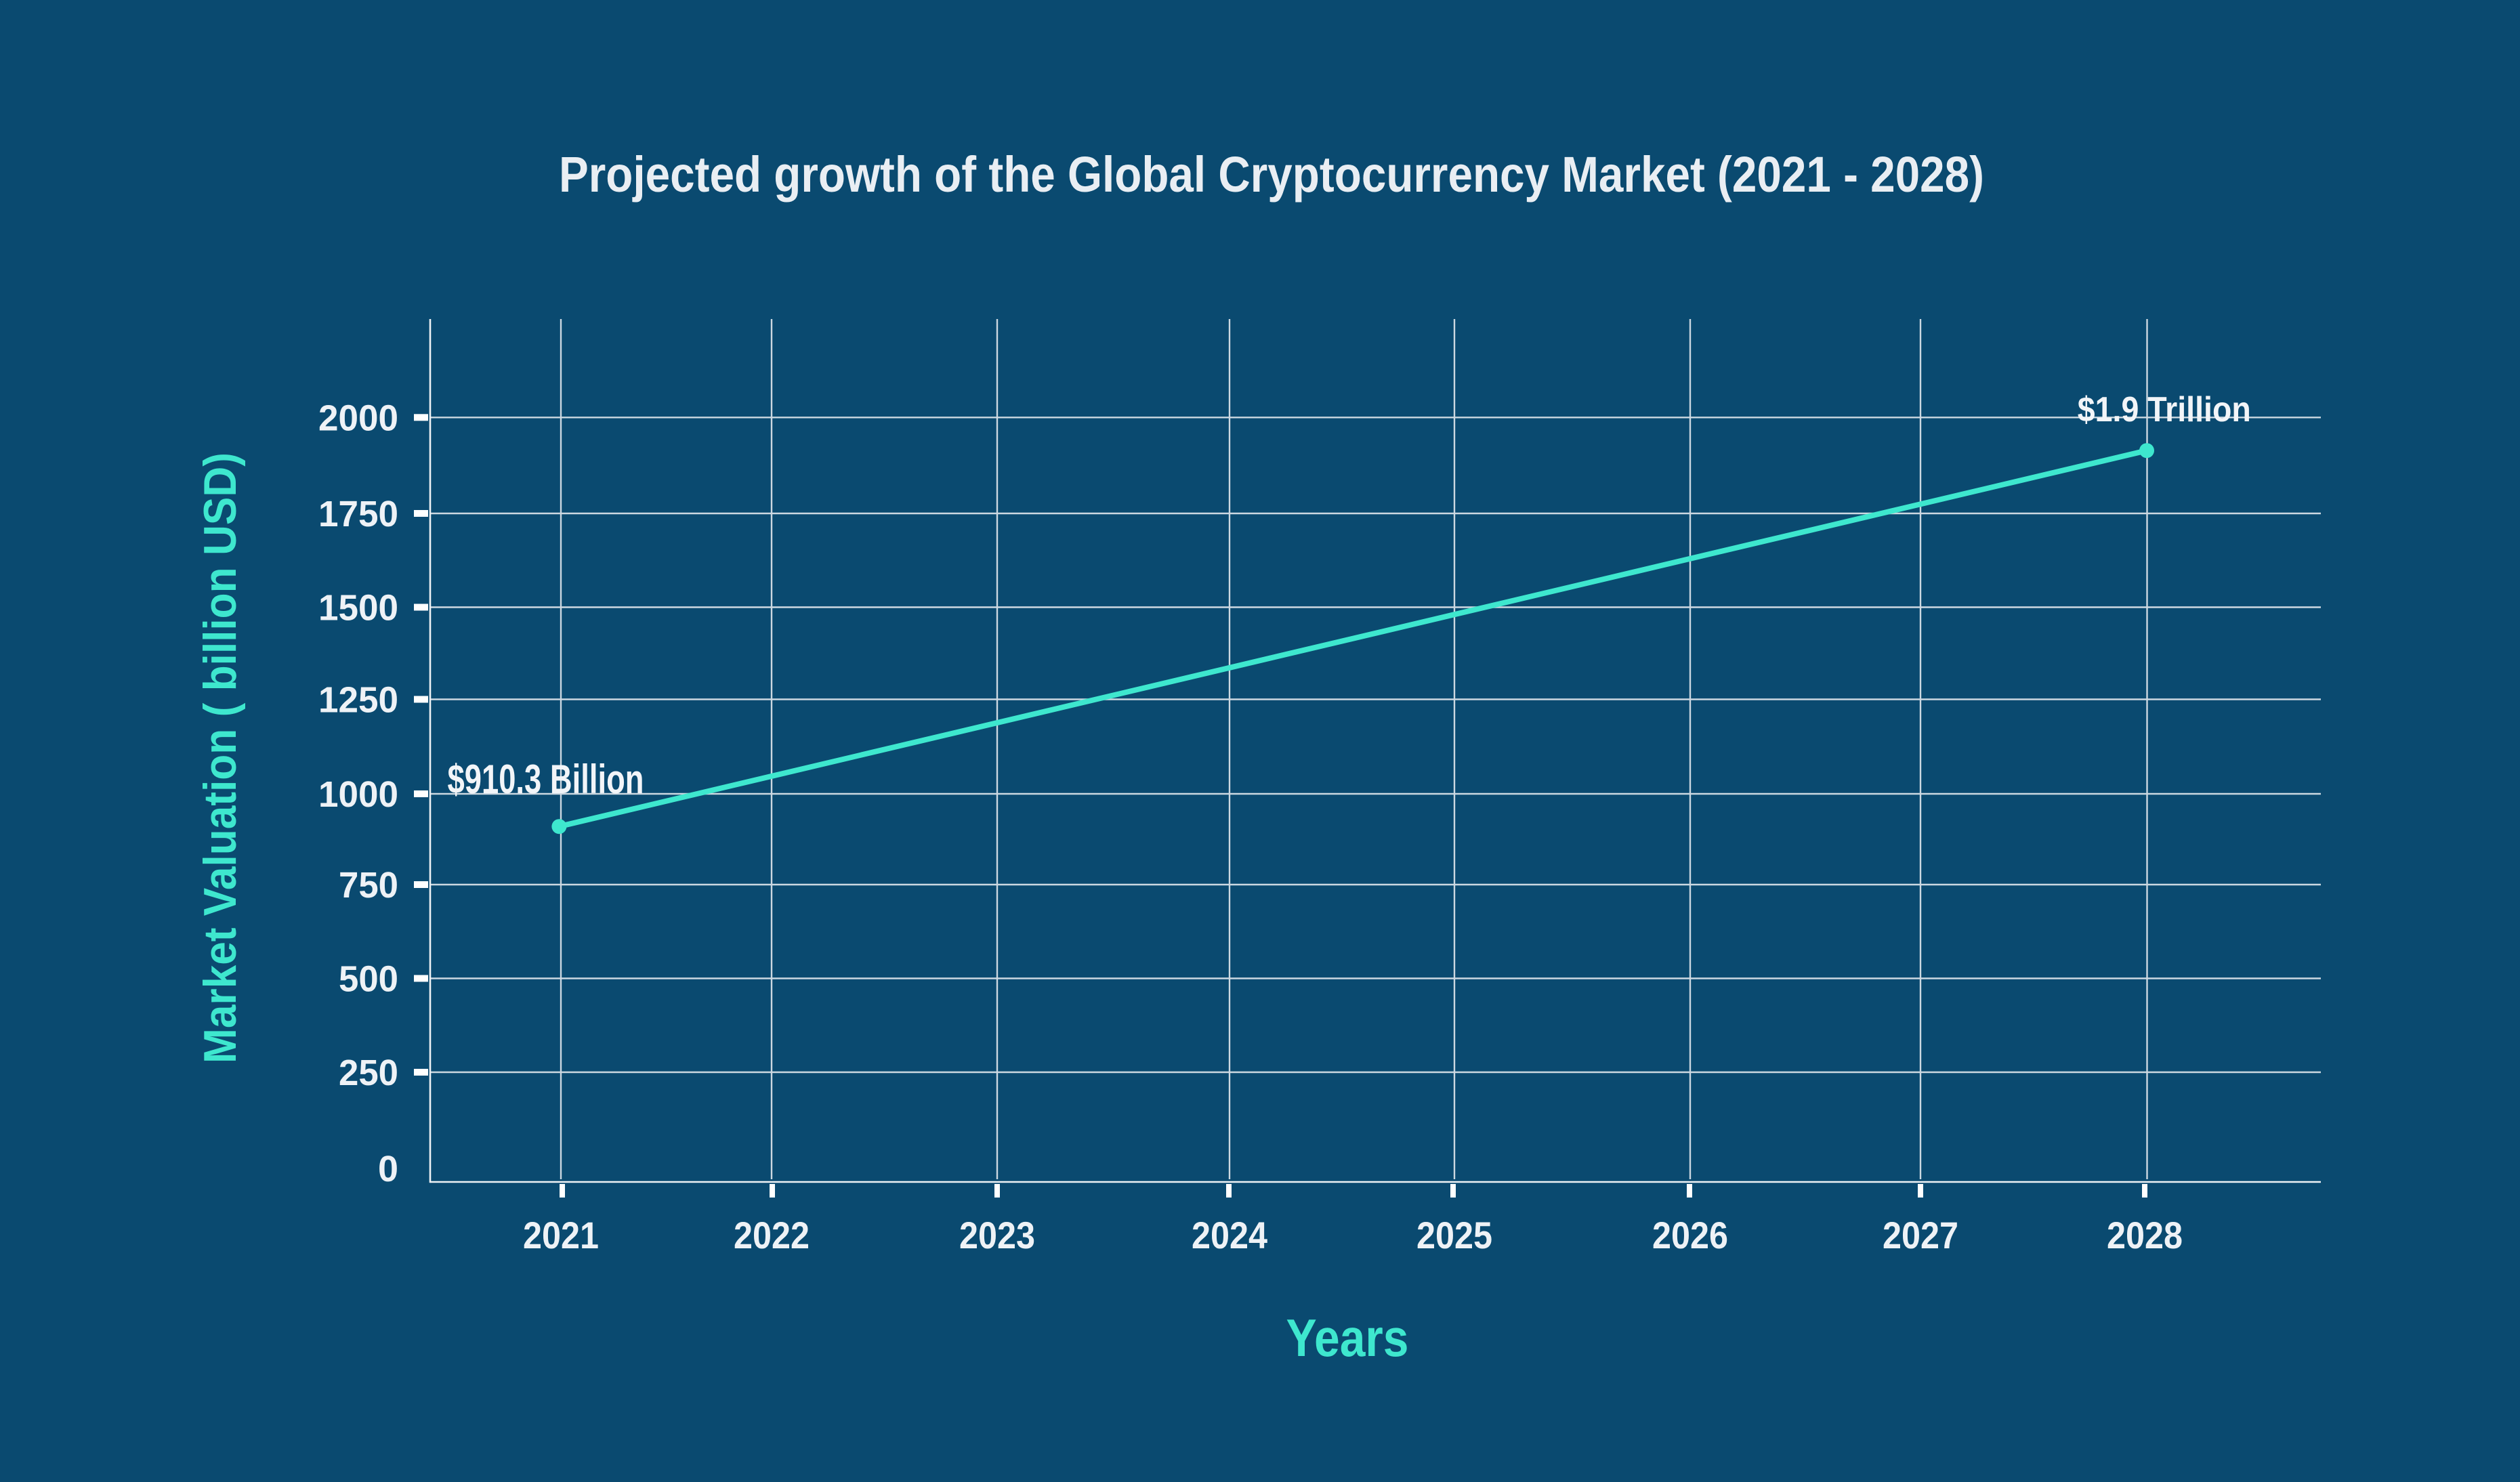 This screenshot has width=2520, height=1482. I want to click on svg-text: 2021, so click(561, 1235).